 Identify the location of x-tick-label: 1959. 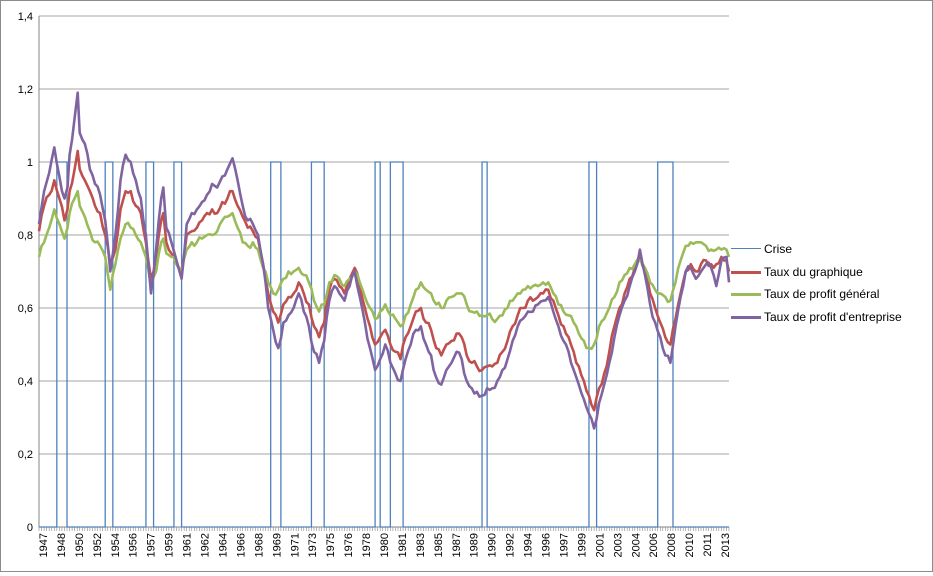
(170, 545).